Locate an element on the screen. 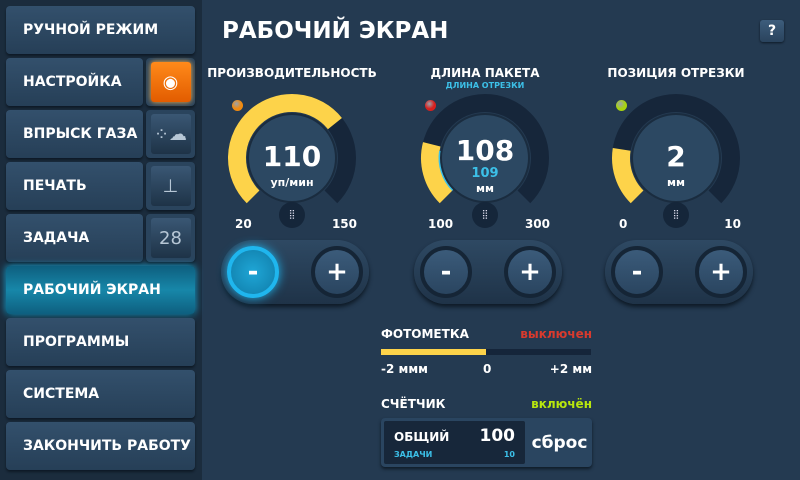 The height and width of the screenshot is (480, 800). counter-display: ОБЩИЙ 100 ЗАДАЧИ 10 is located at coordinates (454, 442).